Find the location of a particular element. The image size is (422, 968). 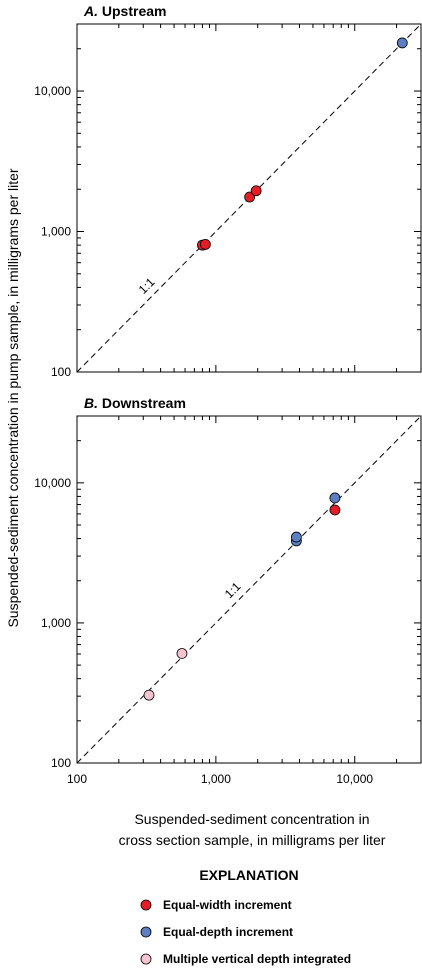

legend-marker-multiple-vertical is located at coordinates (146, 959).